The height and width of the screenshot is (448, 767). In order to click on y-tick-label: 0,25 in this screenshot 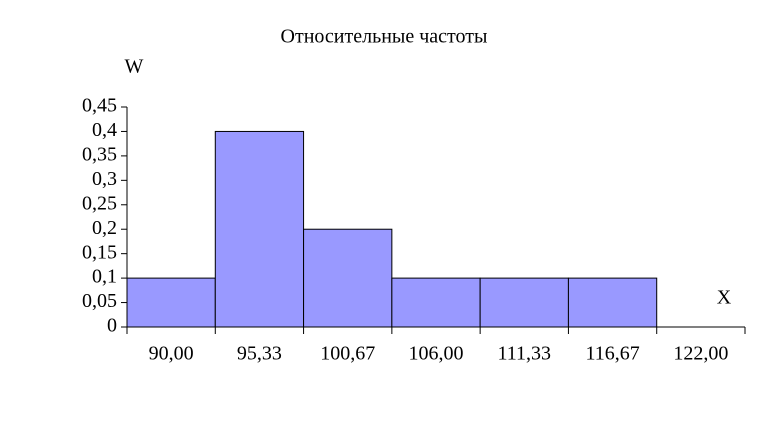, I will do `click(99, 203)`.